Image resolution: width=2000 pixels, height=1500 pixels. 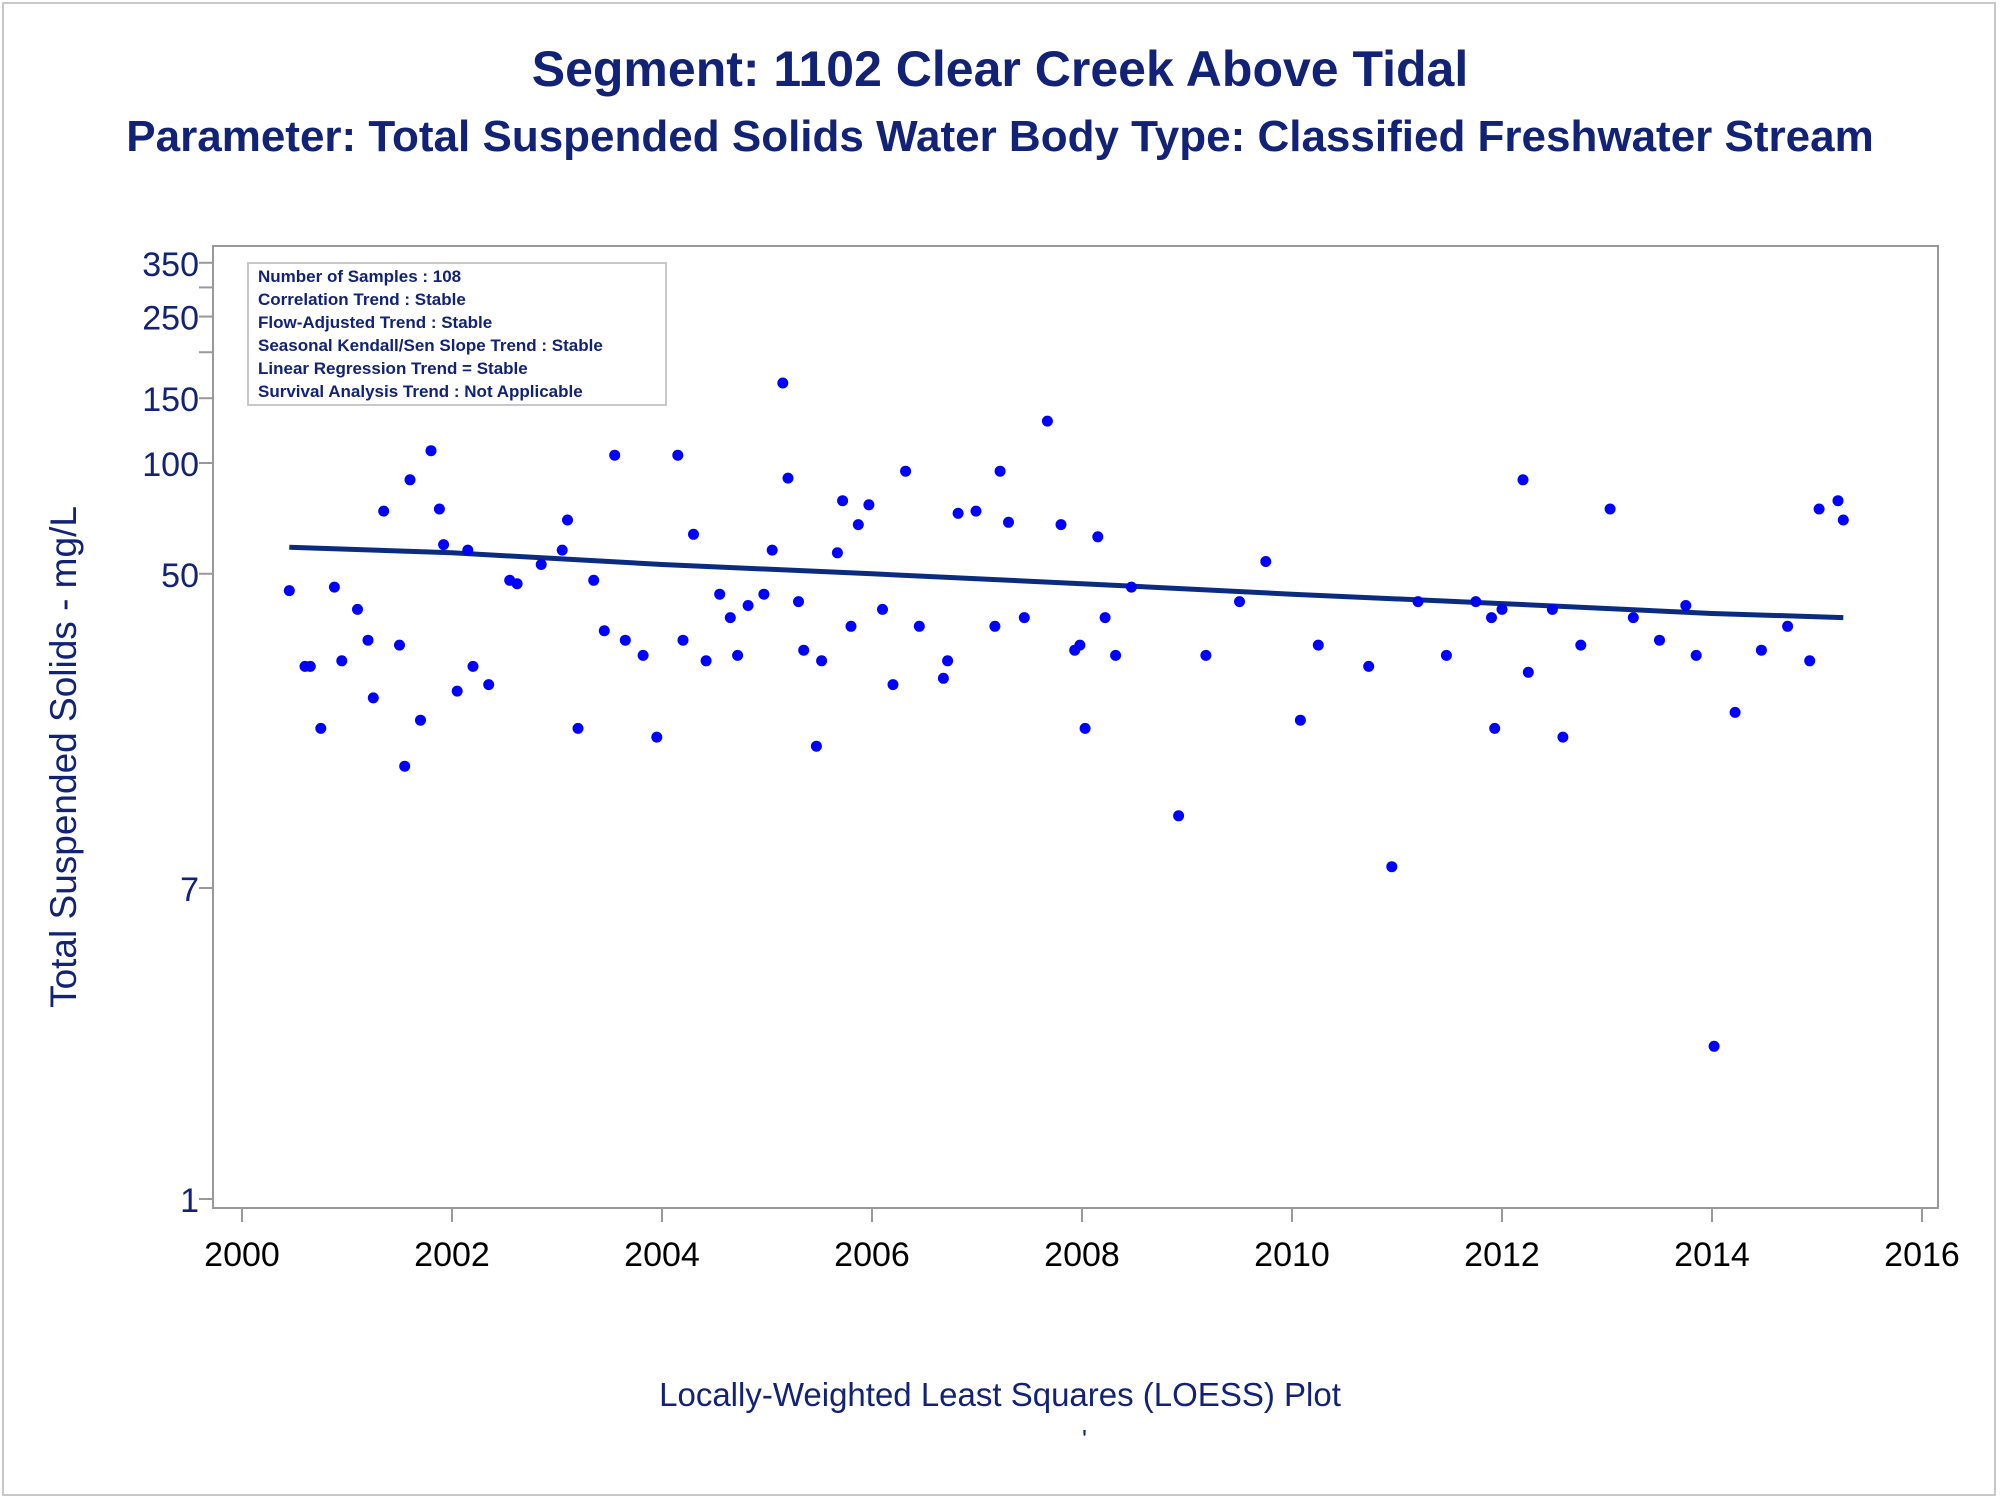 What do you see at coordinates (393, 368) in the screenshot?
I see `stats-line: Linear Regression Trend = Stable` at bounding box center [393, 368].